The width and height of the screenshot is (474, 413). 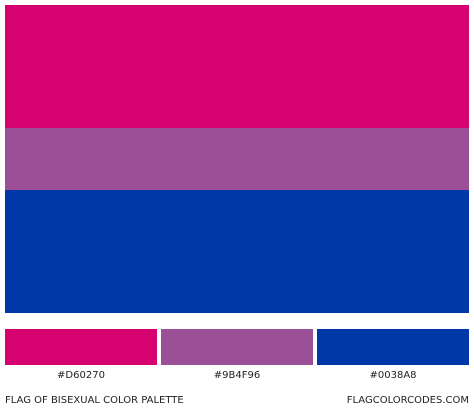 What do you see at coordinates (407, 400) in the screenshot?
I see `footer-site: FLAGCOLORCODES.COM` at bounding box center [407, 400].